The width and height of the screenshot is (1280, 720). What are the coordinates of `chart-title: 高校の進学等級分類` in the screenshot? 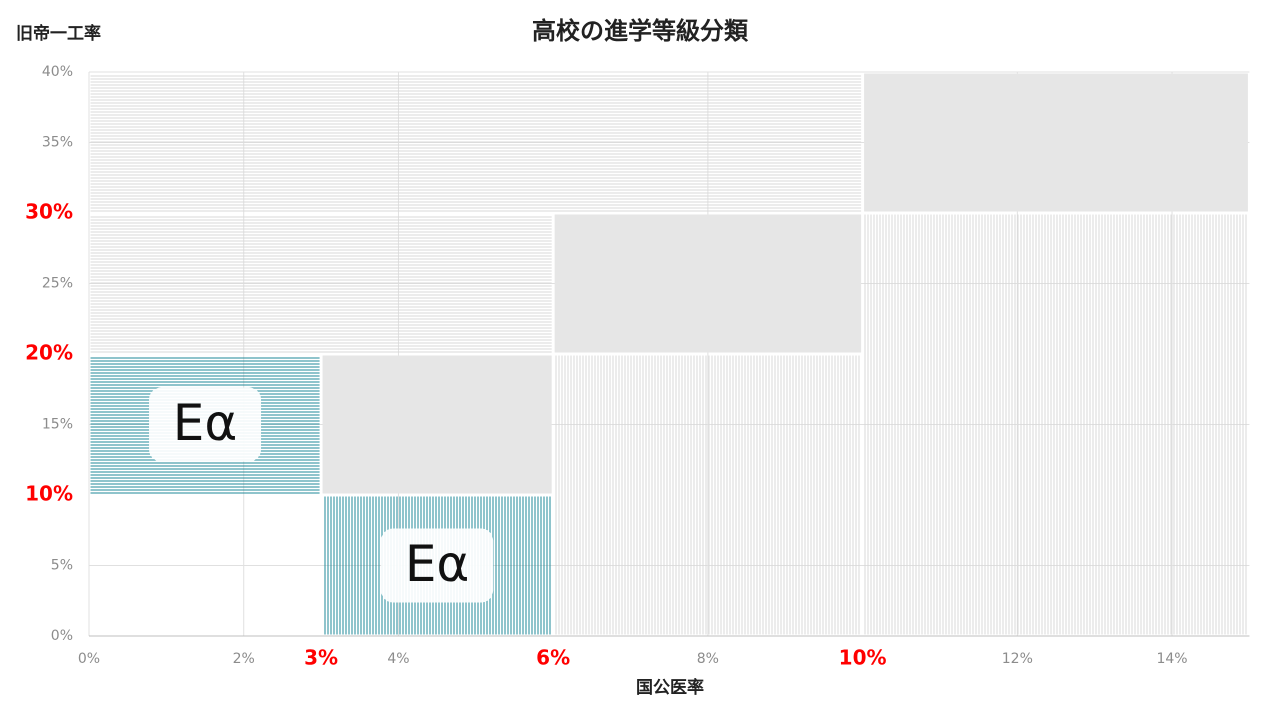 It's located at (640, 31).